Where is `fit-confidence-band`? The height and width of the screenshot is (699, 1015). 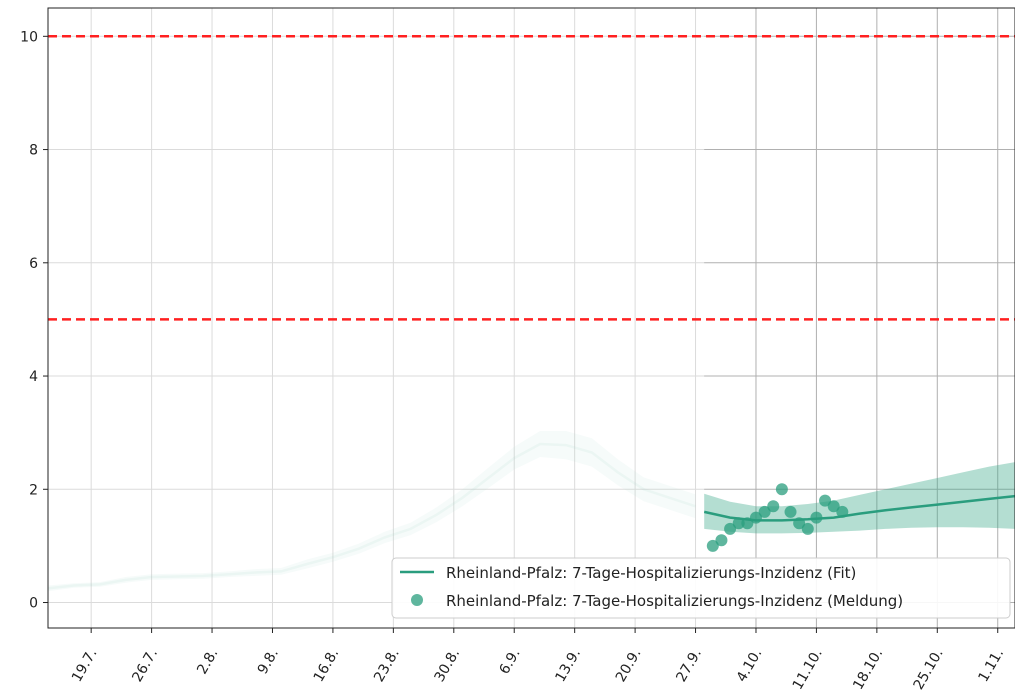 fit-confidence-band is located at coordinates (859, 498).